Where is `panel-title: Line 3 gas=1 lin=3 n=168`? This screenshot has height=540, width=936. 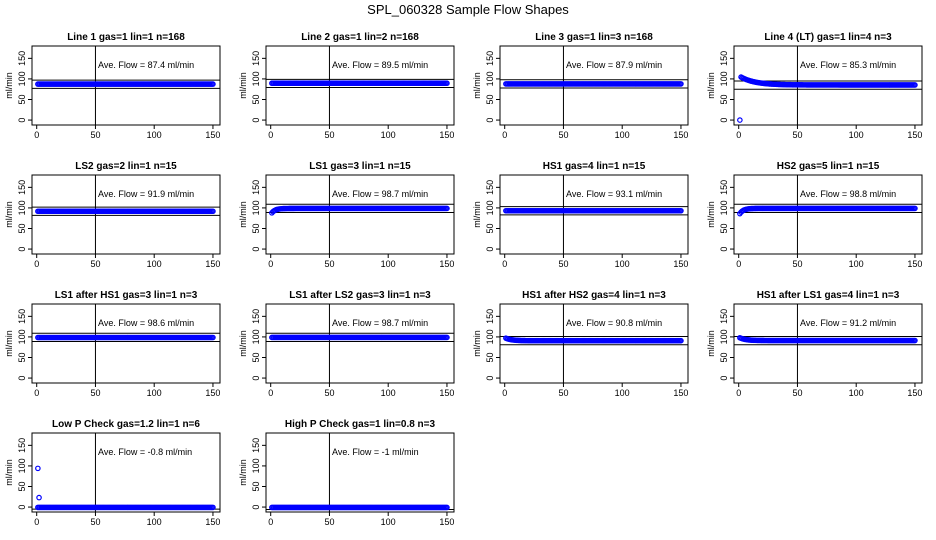
panel-title: Line 3 gas=1 lin=3 n=168 is located at coordinates (594, 37).